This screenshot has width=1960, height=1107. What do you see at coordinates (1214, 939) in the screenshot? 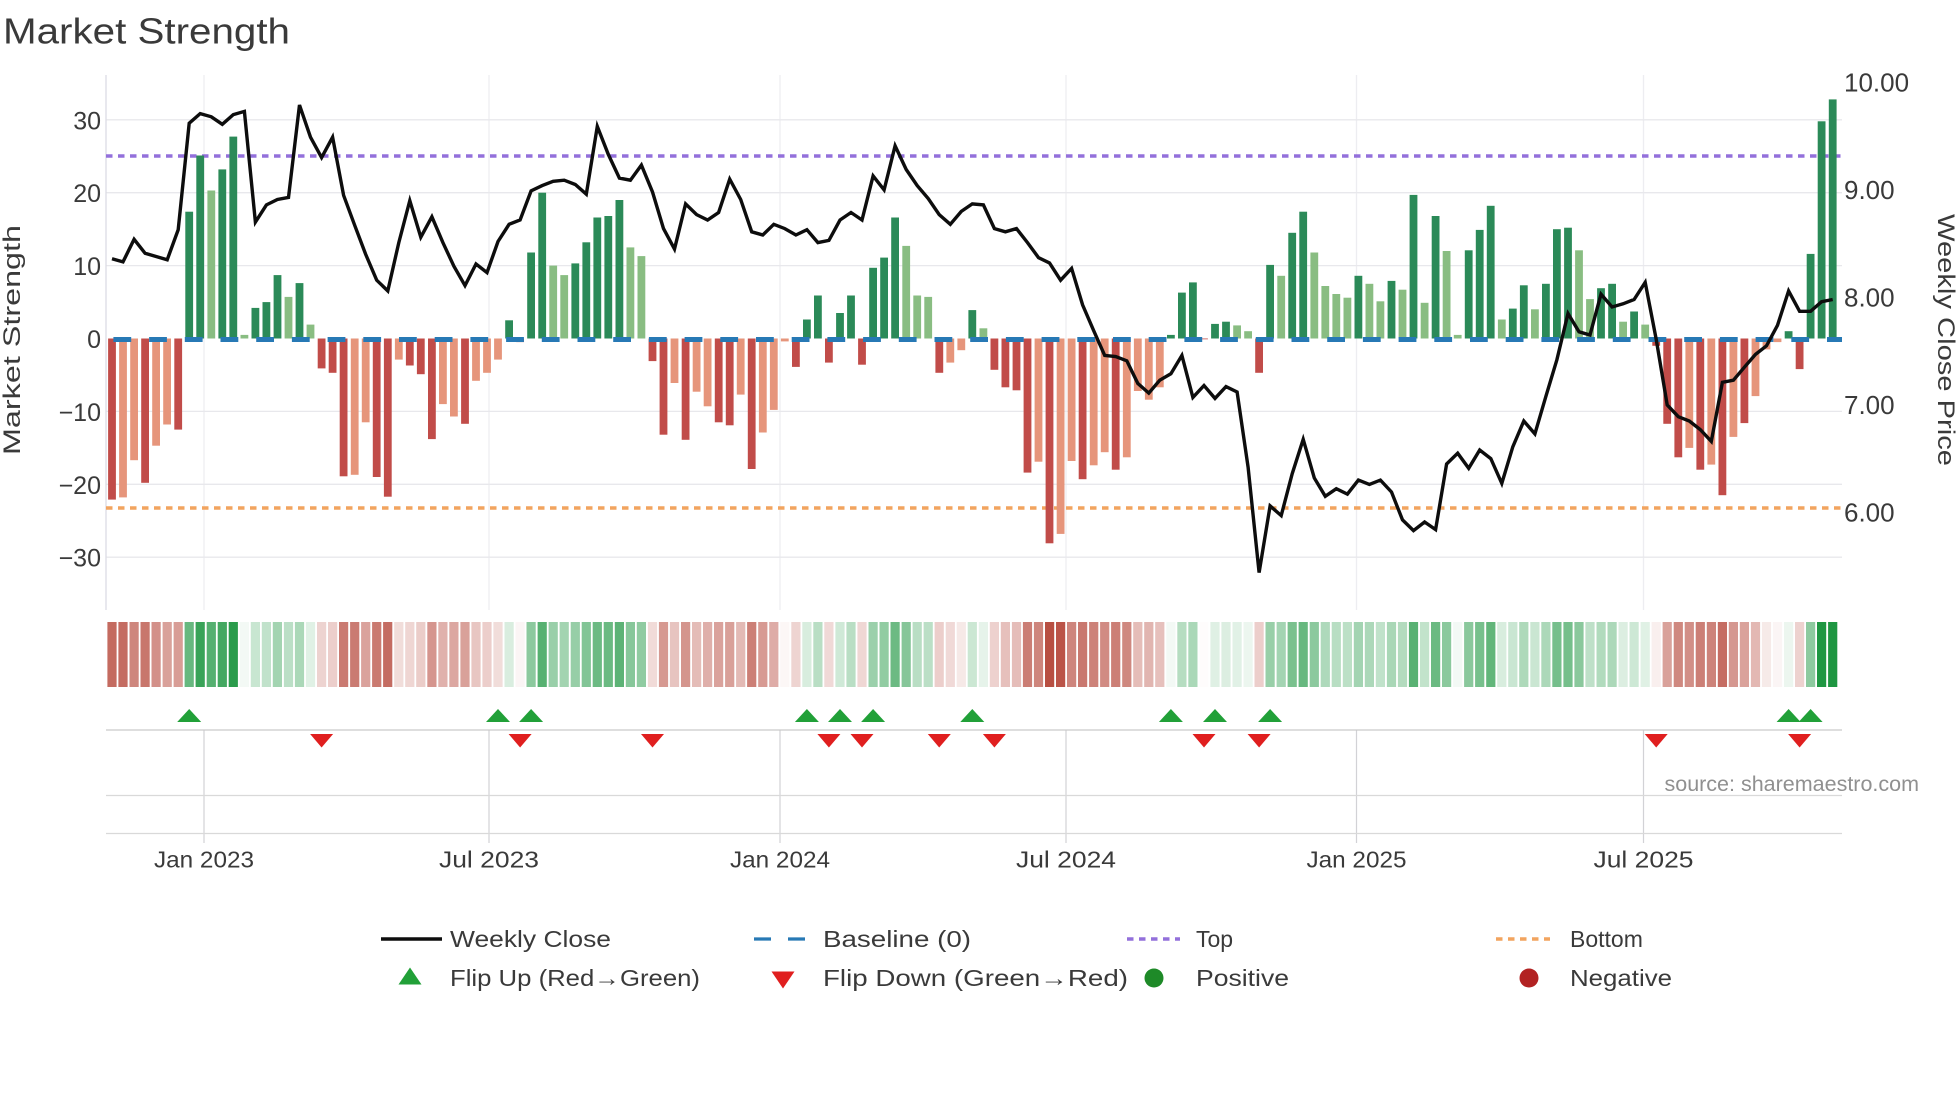
I see `svg-text: Top` at bounding box center [1214, 939].